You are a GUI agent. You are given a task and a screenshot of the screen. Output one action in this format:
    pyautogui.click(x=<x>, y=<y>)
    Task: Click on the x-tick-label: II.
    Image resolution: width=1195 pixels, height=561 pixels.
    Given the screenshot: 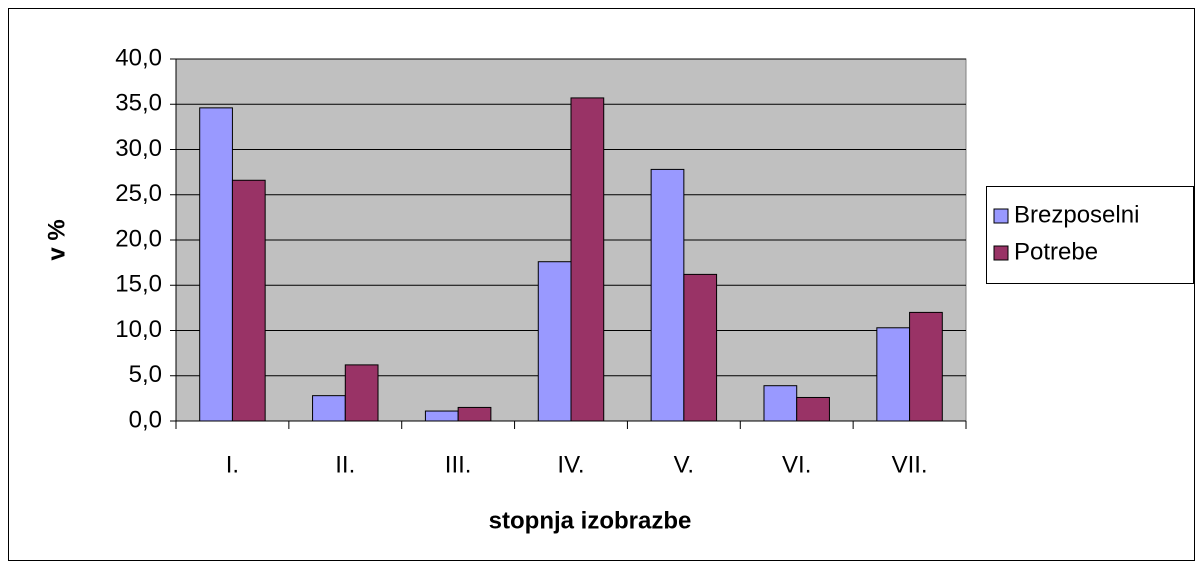 What is the action you would take?
    pyautogui.click(x=345, y=464)
    